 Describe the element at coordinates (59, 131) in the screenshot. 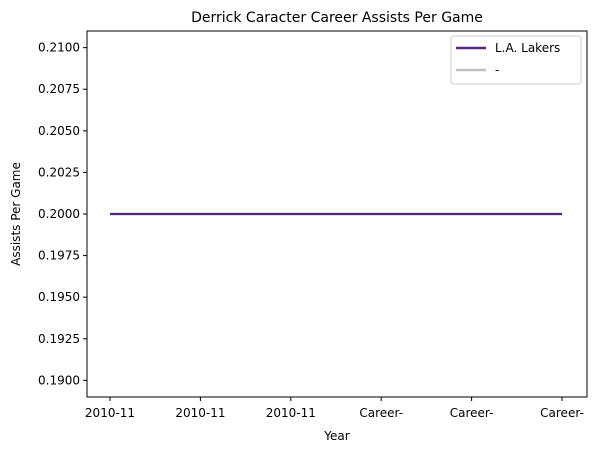

I see `y-tick-label: 0.2050` at that location.